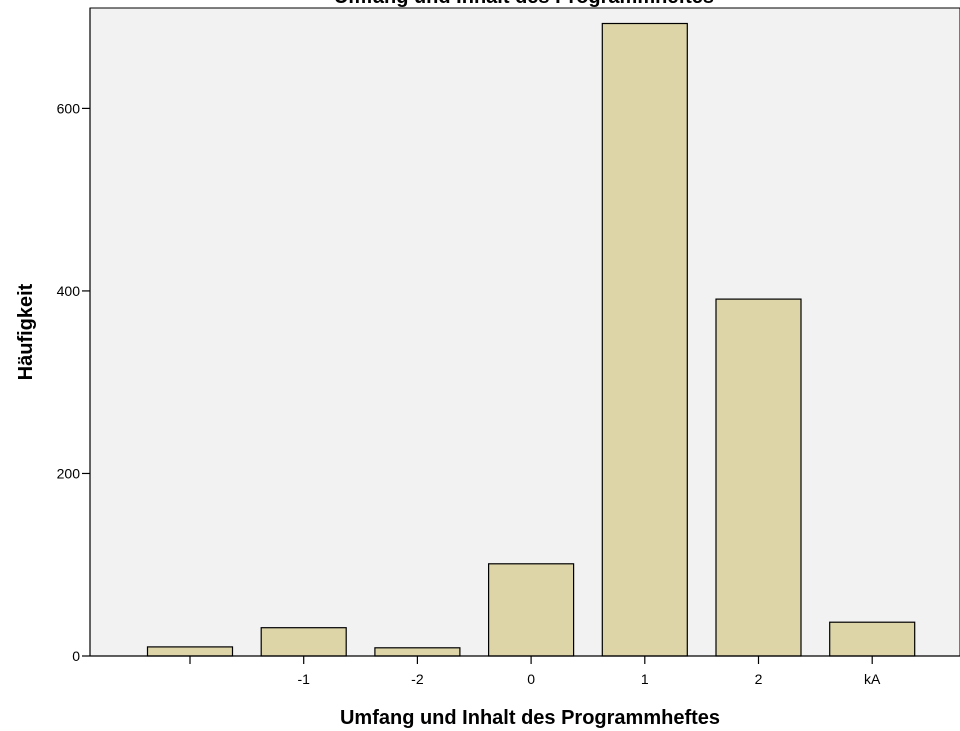 The width and height of the screenshot is (960, 731). Describe the element at coordinates (530, 718) in the screenshot. I see `x-axis-label: Umfang und Inhalt des Programmheftes` at that location.